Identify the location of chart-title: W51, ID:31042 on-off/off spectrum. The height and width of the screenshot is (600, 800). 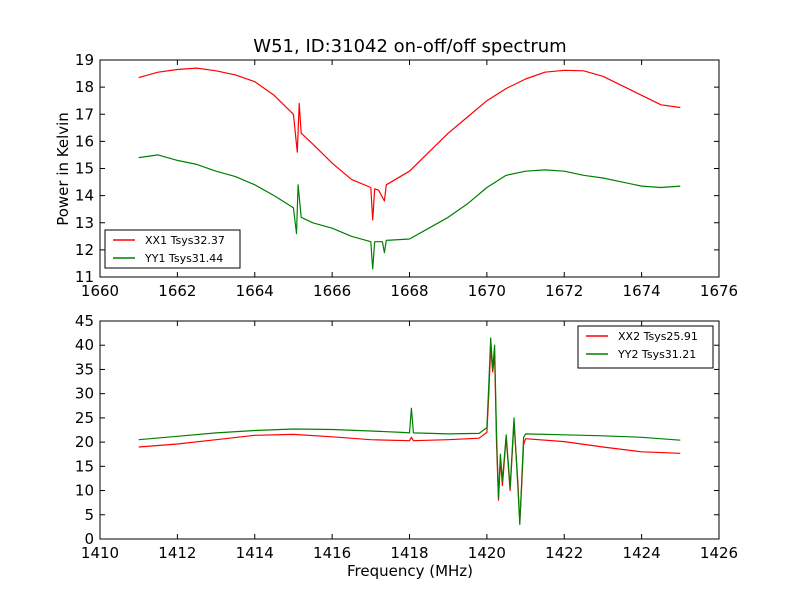
(409, 46).